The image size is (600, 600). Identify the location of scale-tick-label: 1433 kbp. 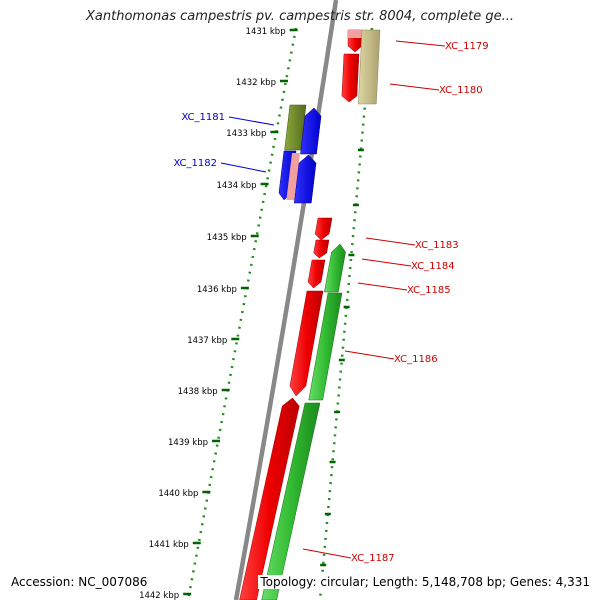
(246, 134).